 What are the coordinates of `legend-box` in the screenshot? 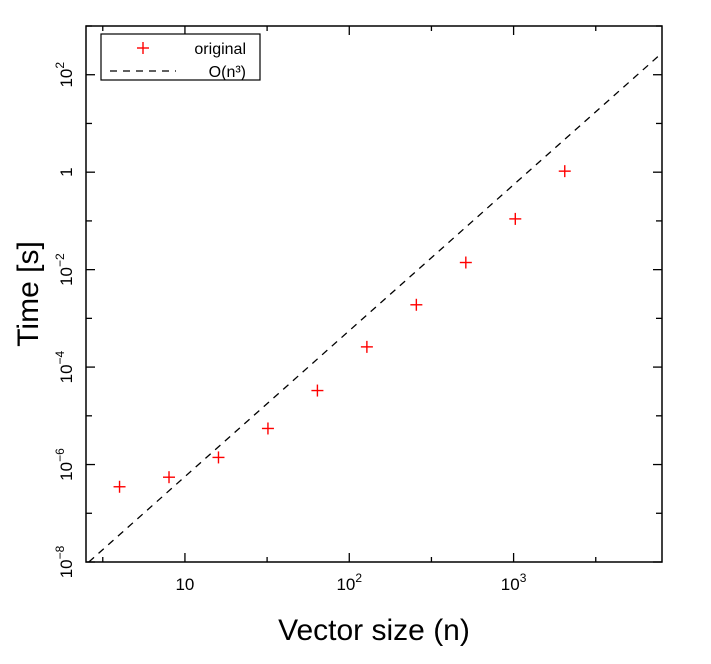 It's located at (180, 57).